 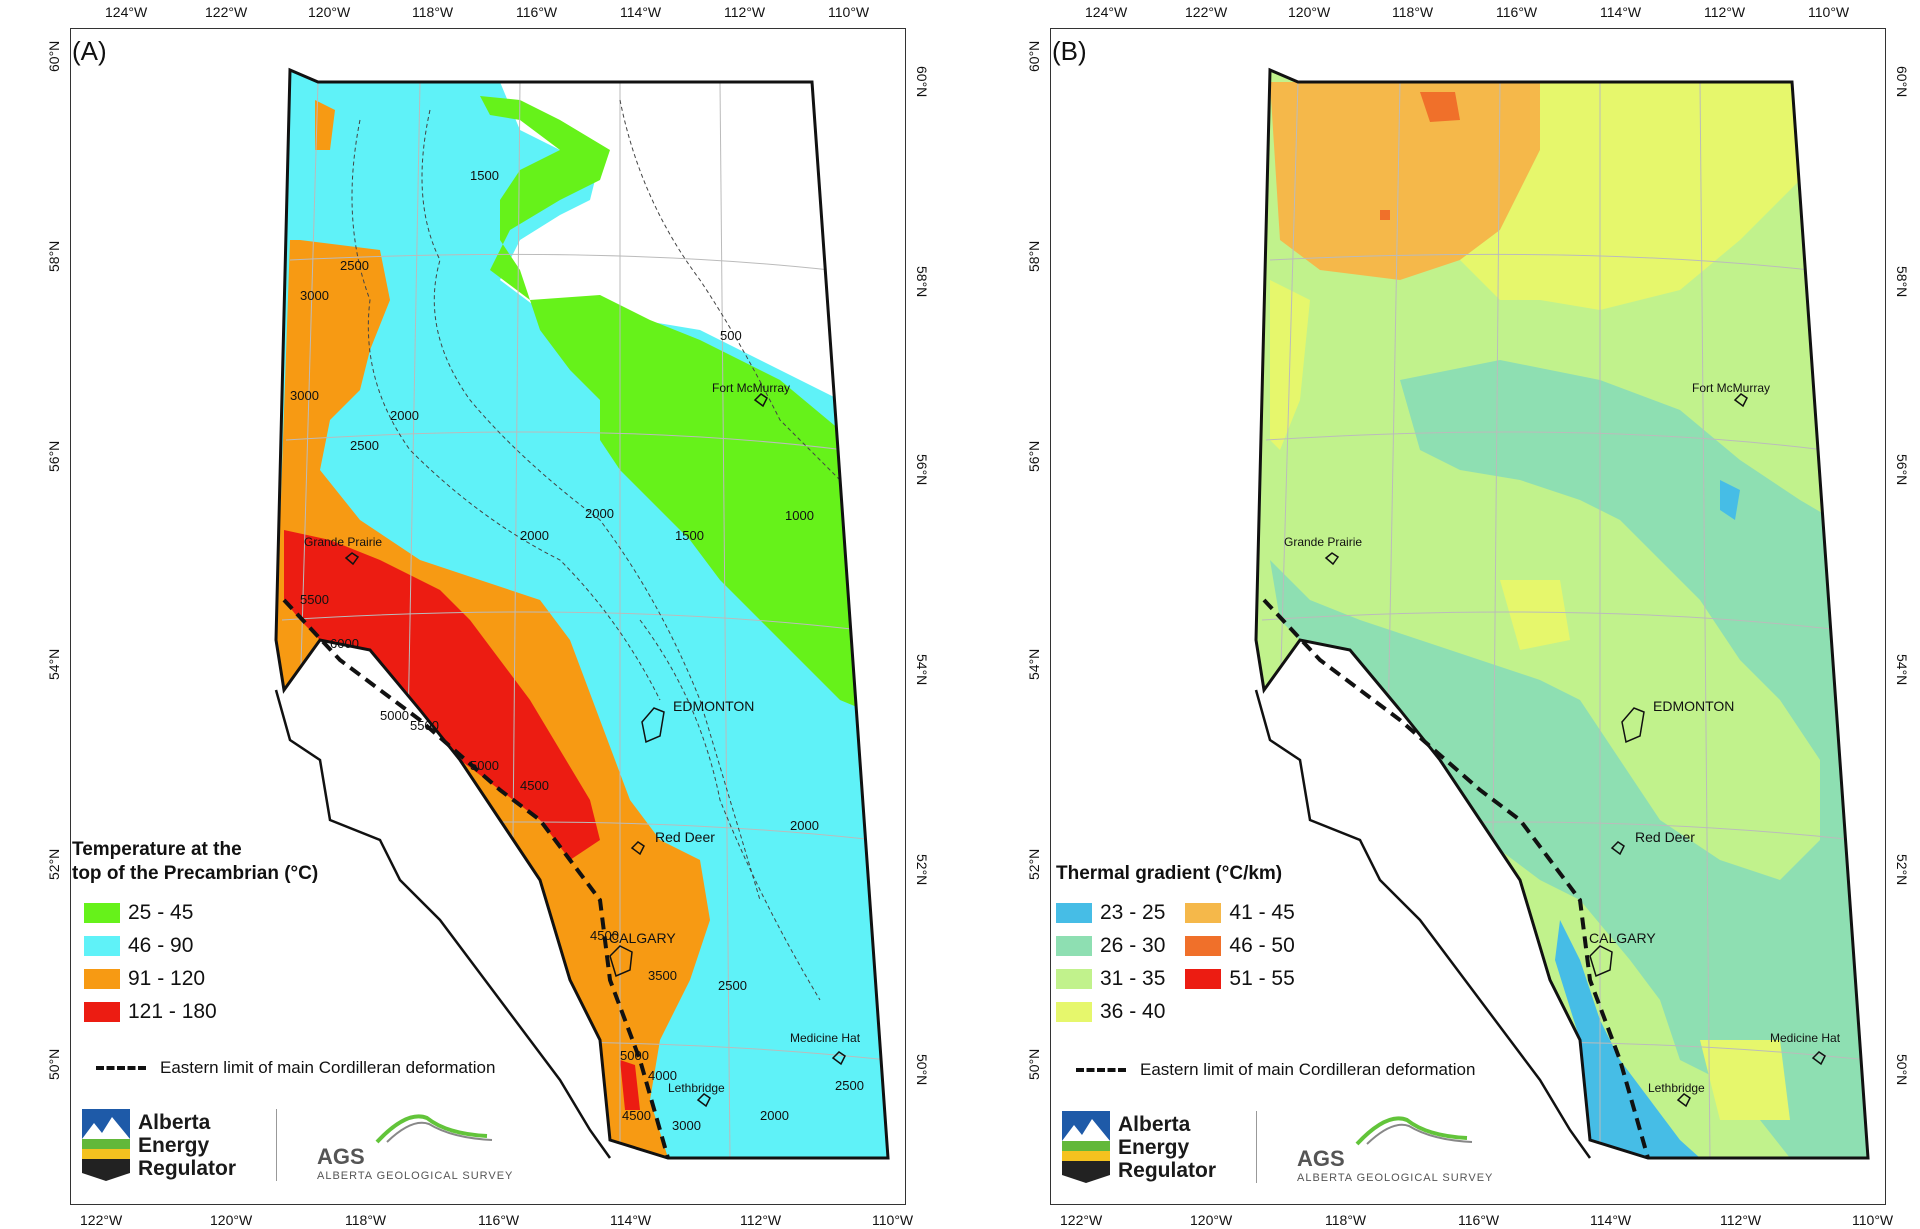 I want to click on panel-label: (B), so click(x=1069, y=51).